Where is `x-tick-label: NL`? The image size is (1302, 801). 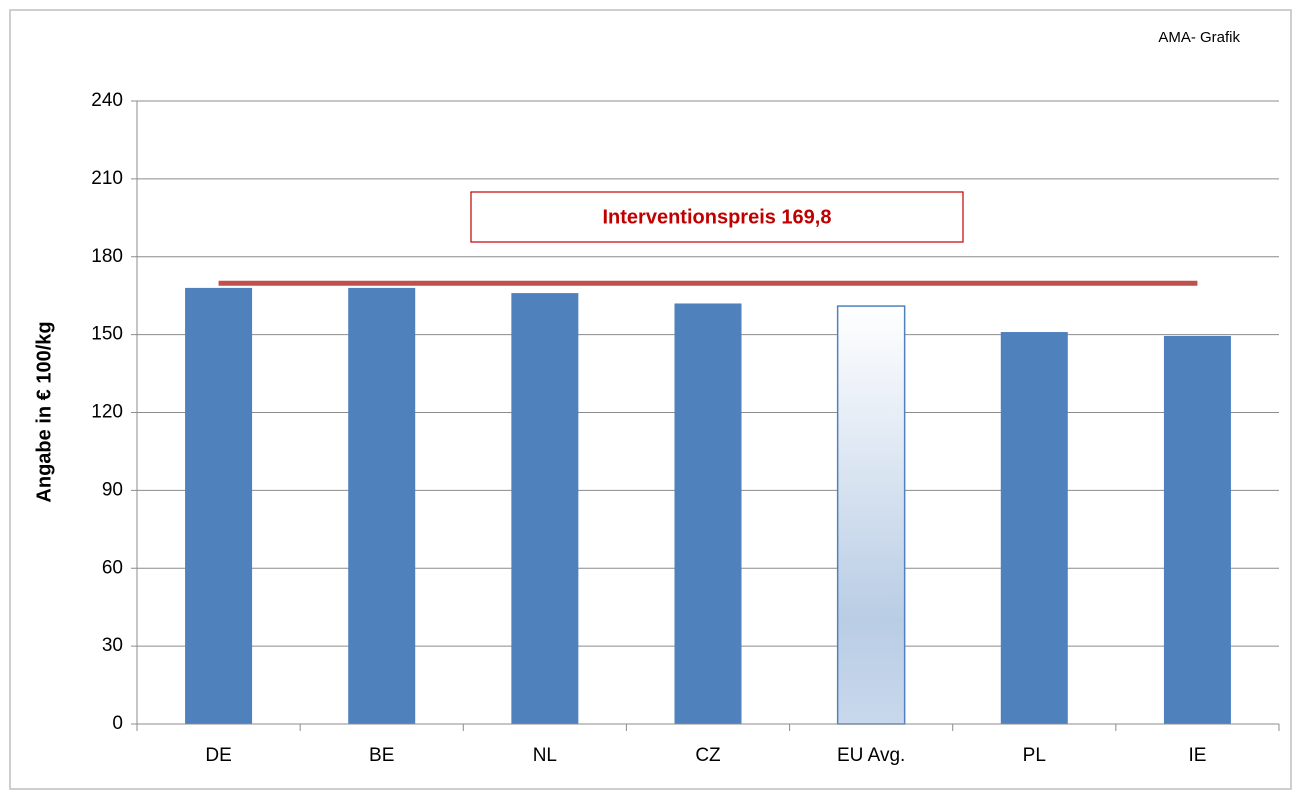 x-tick-label: NL is located at coordinates (545, 755).